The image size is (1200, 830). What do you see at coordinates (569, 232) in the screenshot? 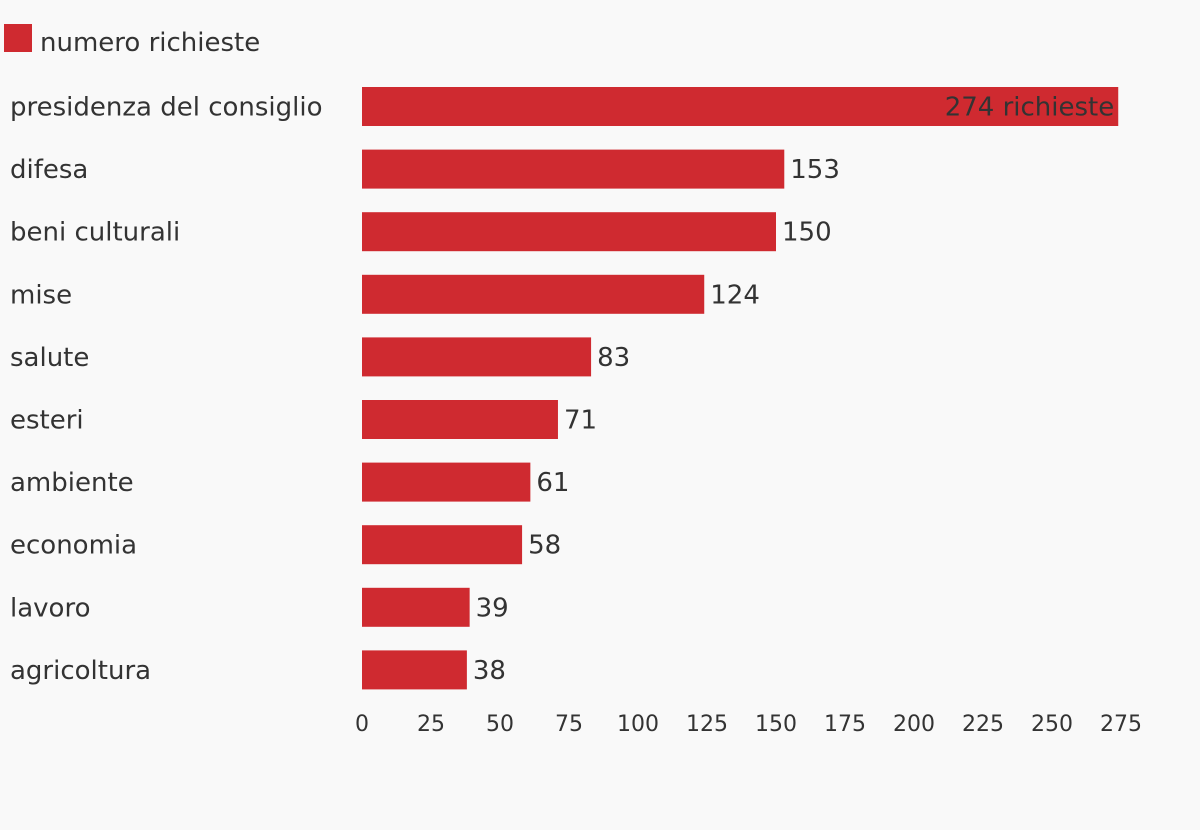
I see `bar-beni-culturali` at bounding box center [569, 232].